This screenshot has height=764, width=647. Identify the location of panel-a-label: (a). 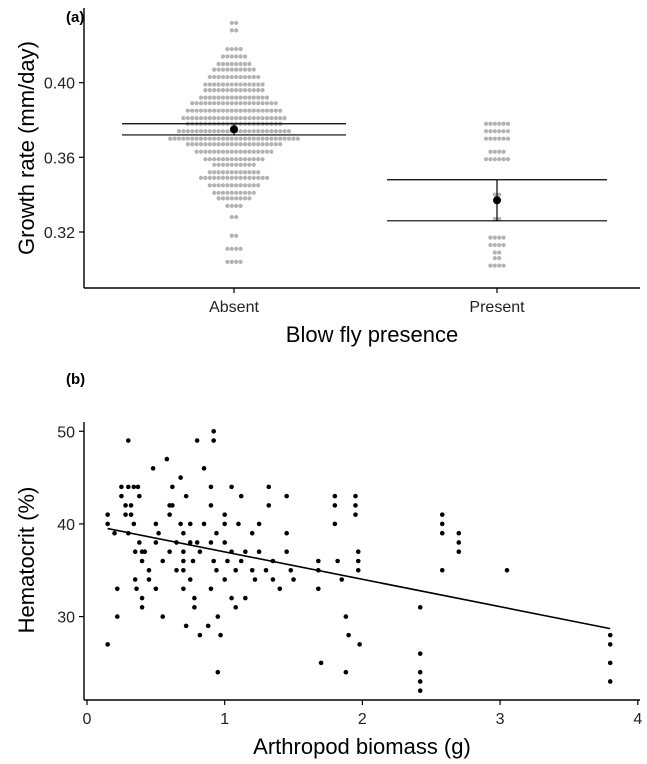
(75, 17).